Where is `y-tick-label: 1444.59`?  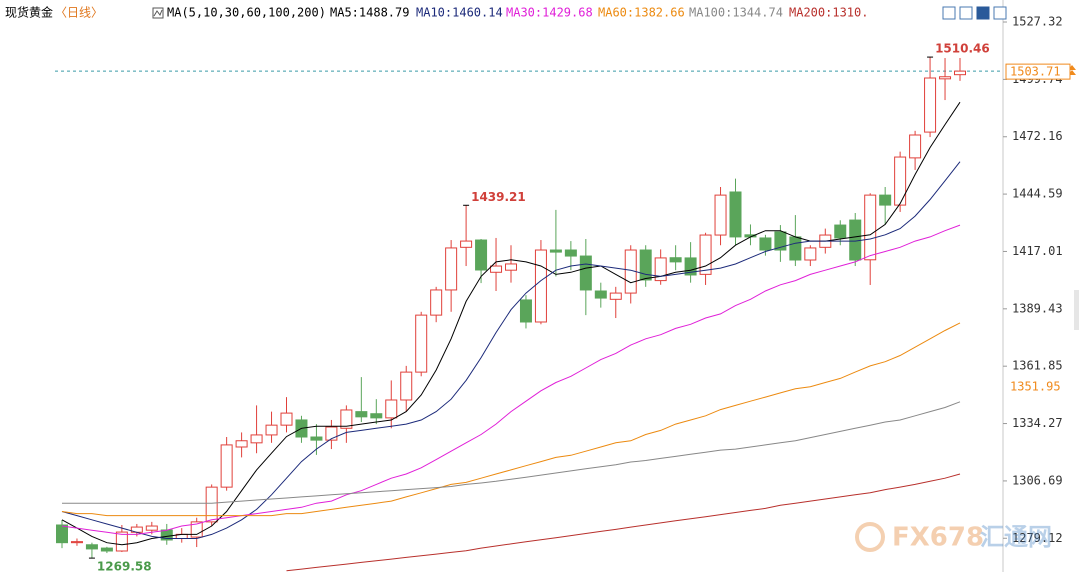 y-tick-label: 1444.59 is located at coordinates (1037, 194).